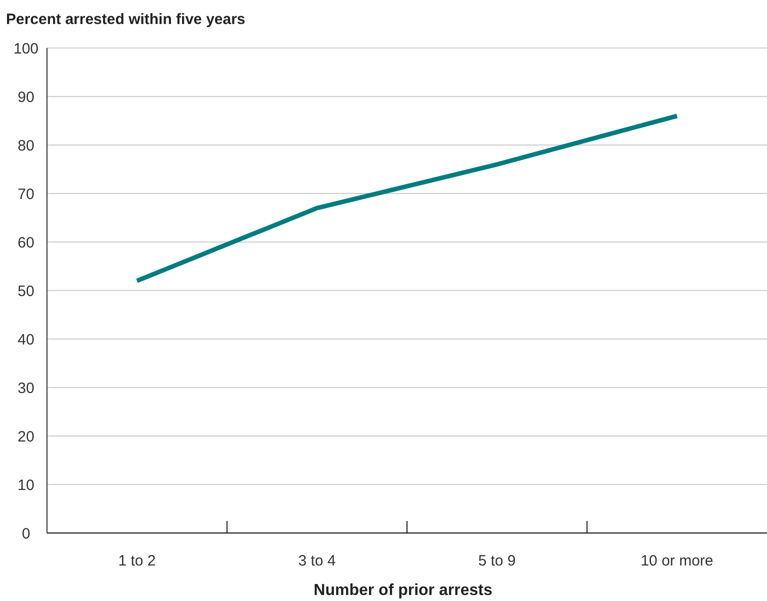  I want to click on y-tick-label: 20, so click(26, 437).